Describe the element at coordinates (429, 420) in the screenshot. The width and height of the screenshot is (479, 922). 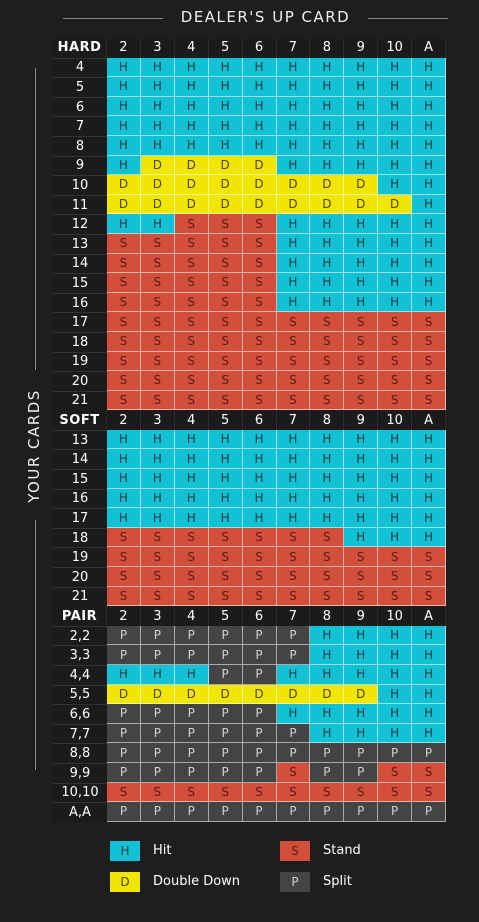
I see `dealer-card-header: A` at that location.